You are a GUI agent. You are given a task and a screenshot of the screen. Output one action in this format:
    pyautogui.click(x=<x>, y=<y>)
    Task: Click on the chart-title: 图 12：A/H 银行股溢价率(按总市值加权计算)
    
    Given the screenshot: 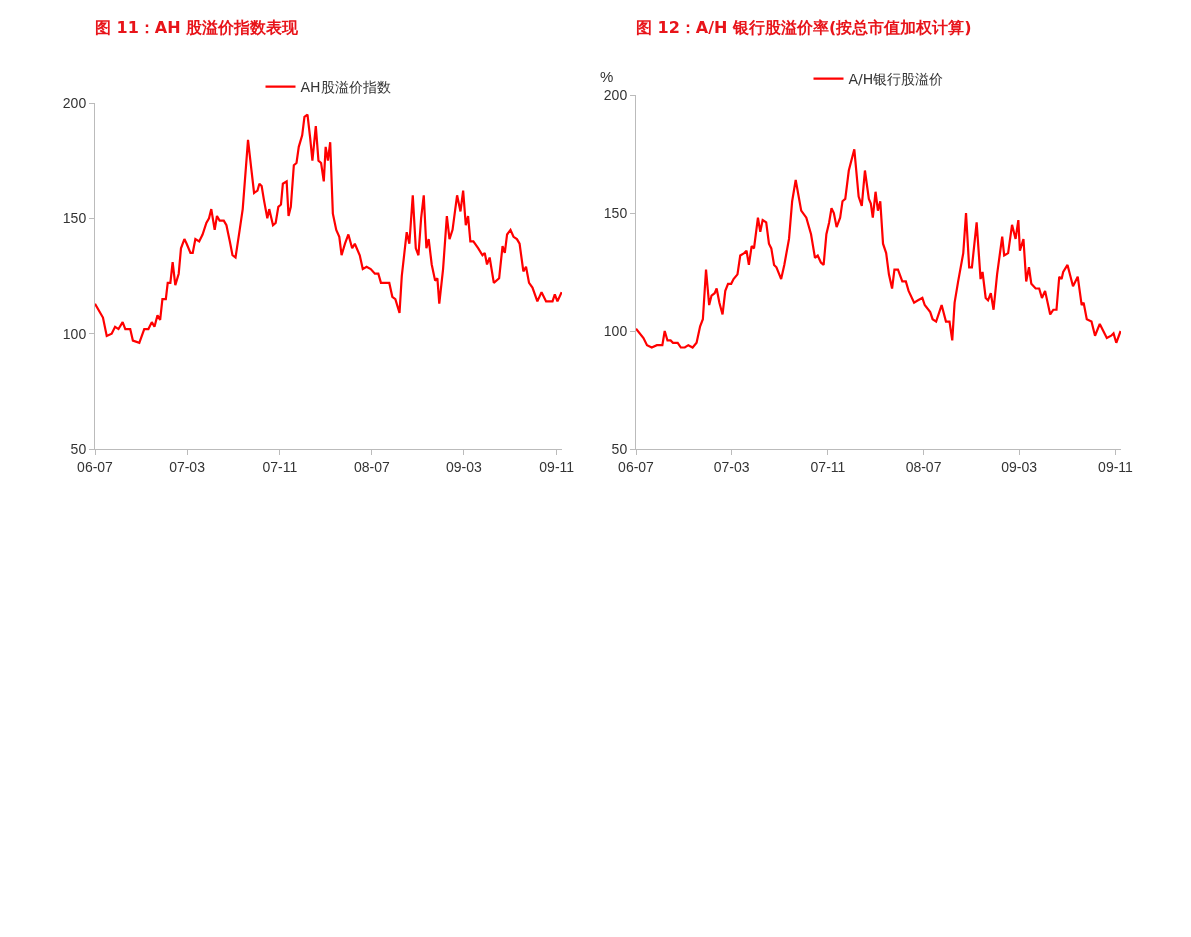 What is the action you would take?
    pyautogui.click(x=804, y=27)
    